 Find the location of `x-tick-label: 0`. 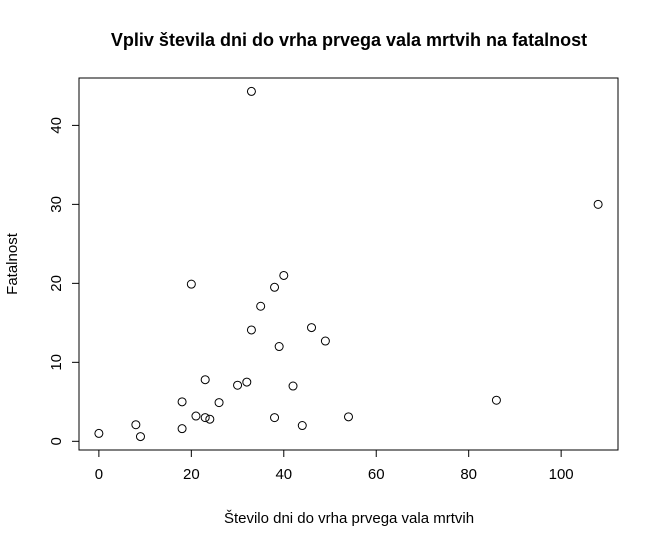

x-tick-label: 0 is located at coordinates (99, 474).